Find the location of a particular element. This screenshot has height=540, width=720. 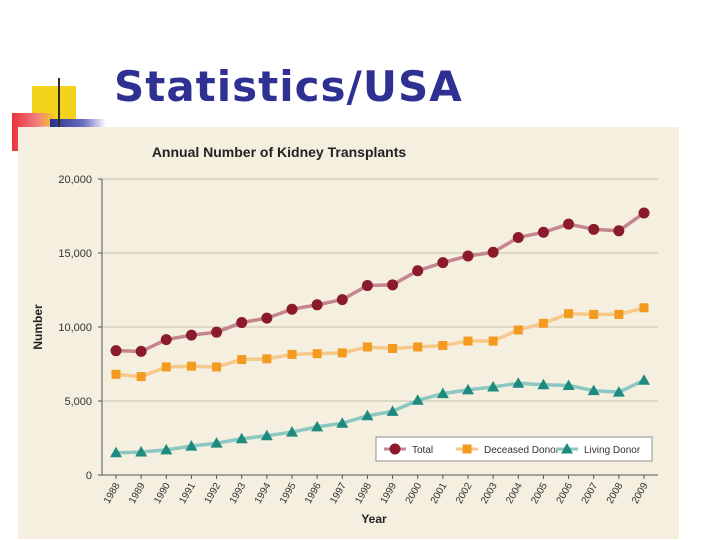

legend-marker-living-donor is located at coordinates (567, 448).